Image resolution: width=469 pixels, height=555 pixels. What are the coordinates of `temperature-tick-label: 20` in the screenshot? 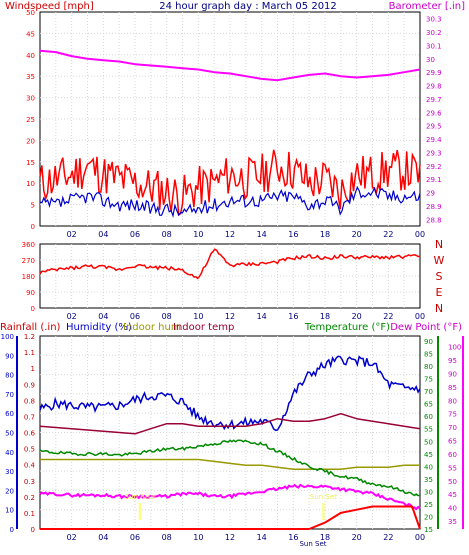 It's located at (428, 517).